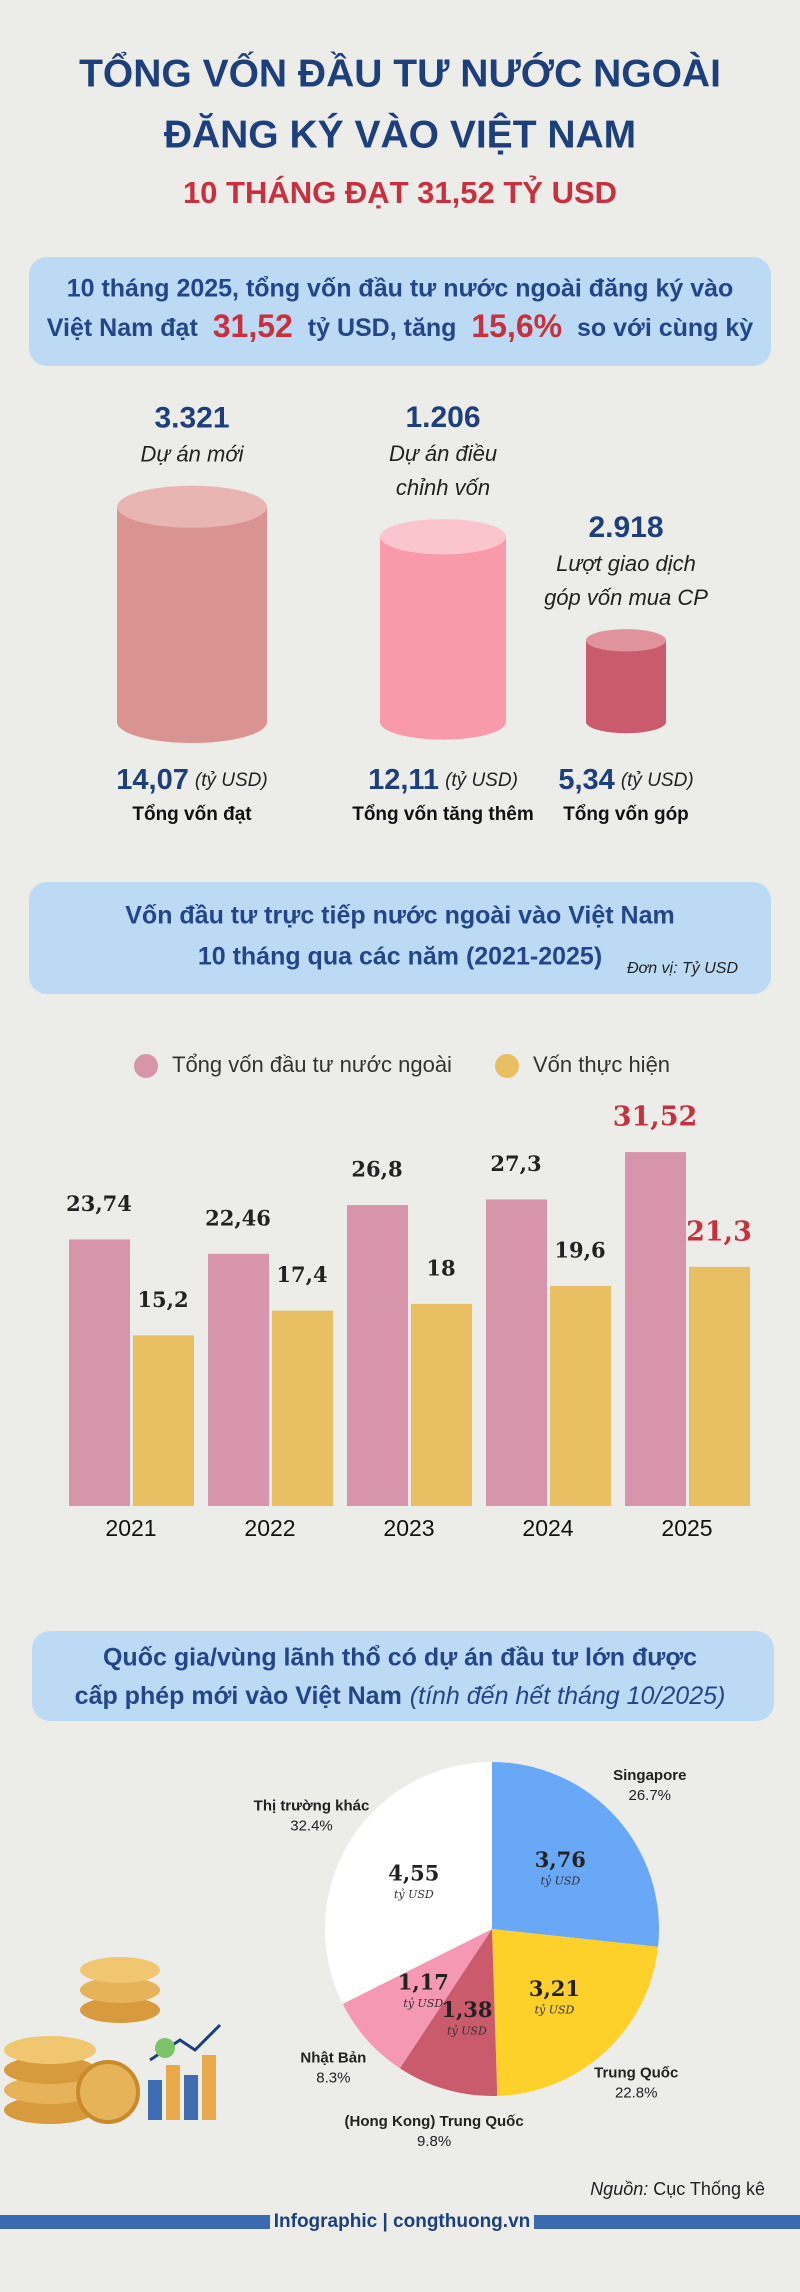  What do you see at coordinates (99, 1203) in the screenshot?
I see `value-label: 23,74` at bounding box center [99, 1203].